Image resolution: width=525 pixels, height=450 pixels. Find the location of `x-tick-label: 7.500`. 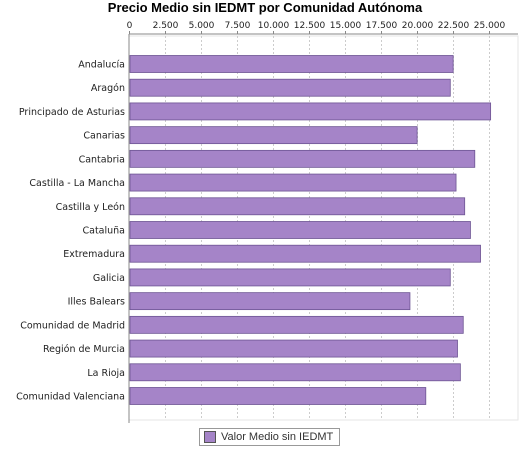

x-tick-label: 7.500 is located at coordinates (238, 26).